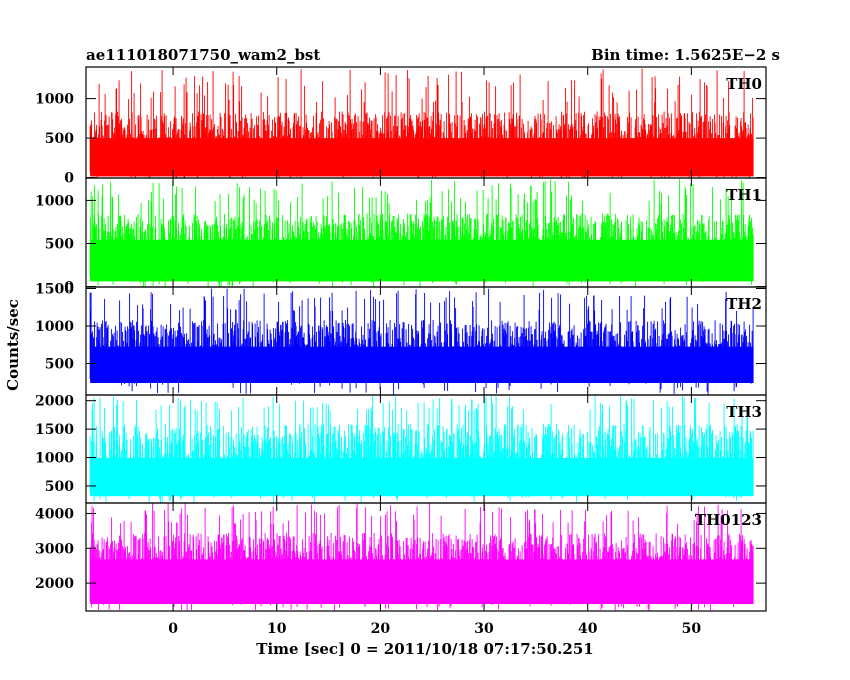 The image size is (850, 680). What do you see at coordinates (54, 549) in the screenshot?
I see `y-tick-label: 3000` at bounding box center [54, 549].